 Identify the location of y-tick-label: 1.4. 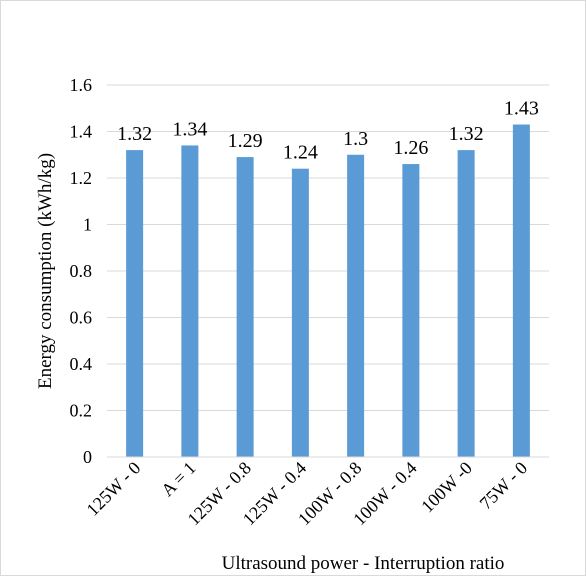
(81, 132).